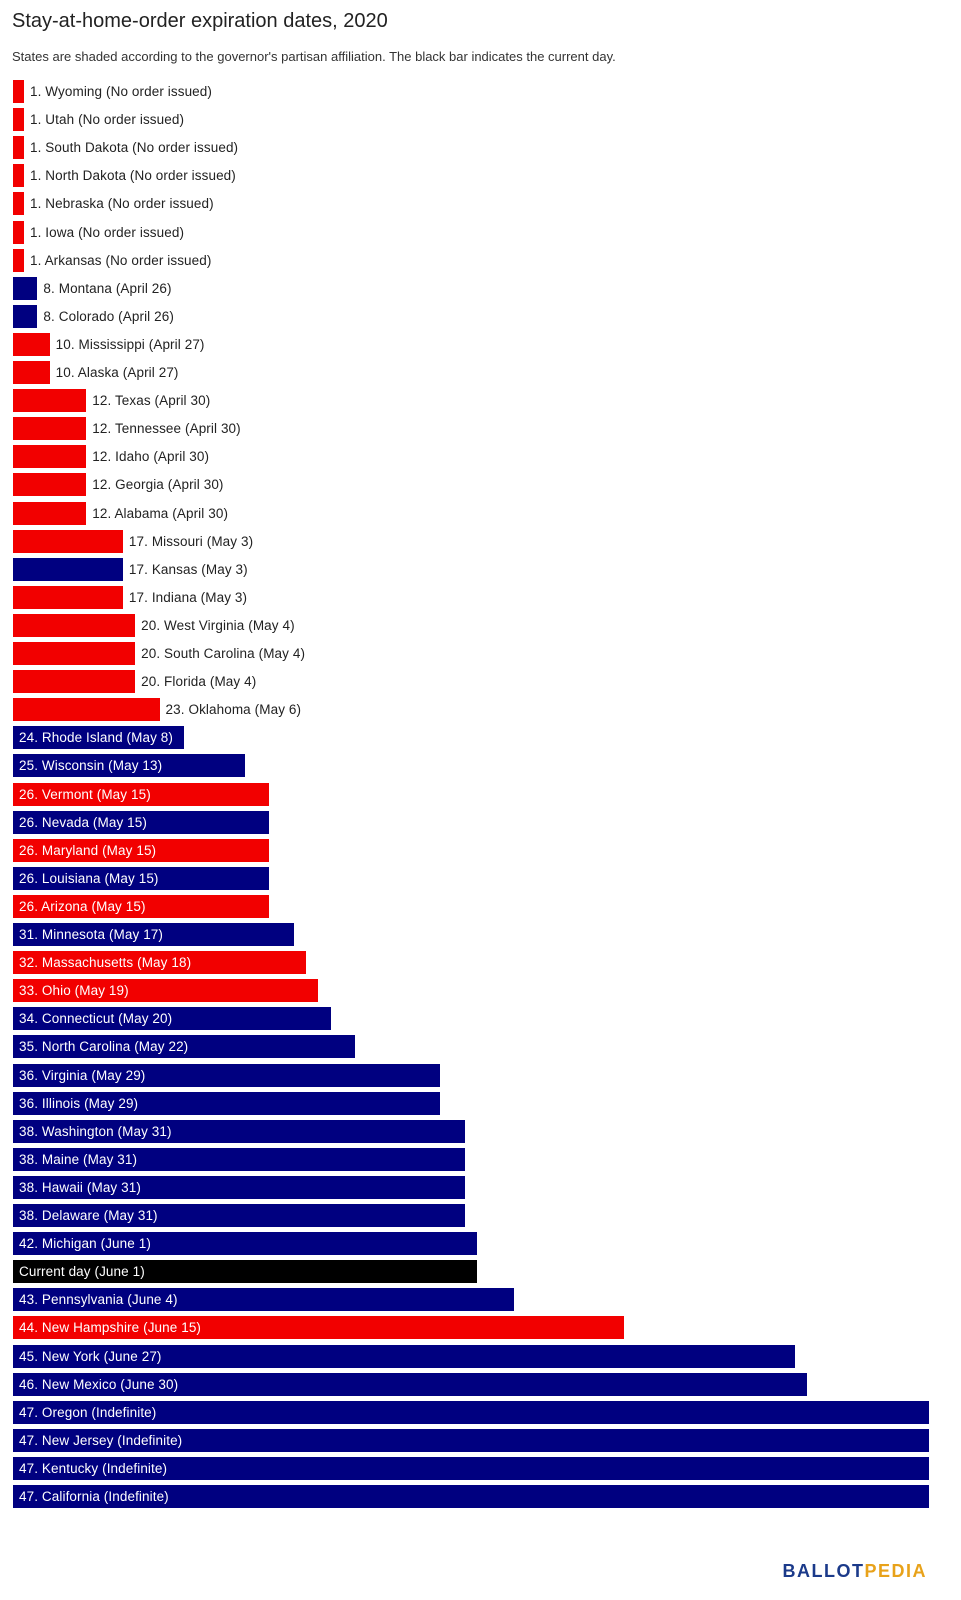  I want to click on bar-label: 1. South Dakota (No order issued), so click(134, 148).